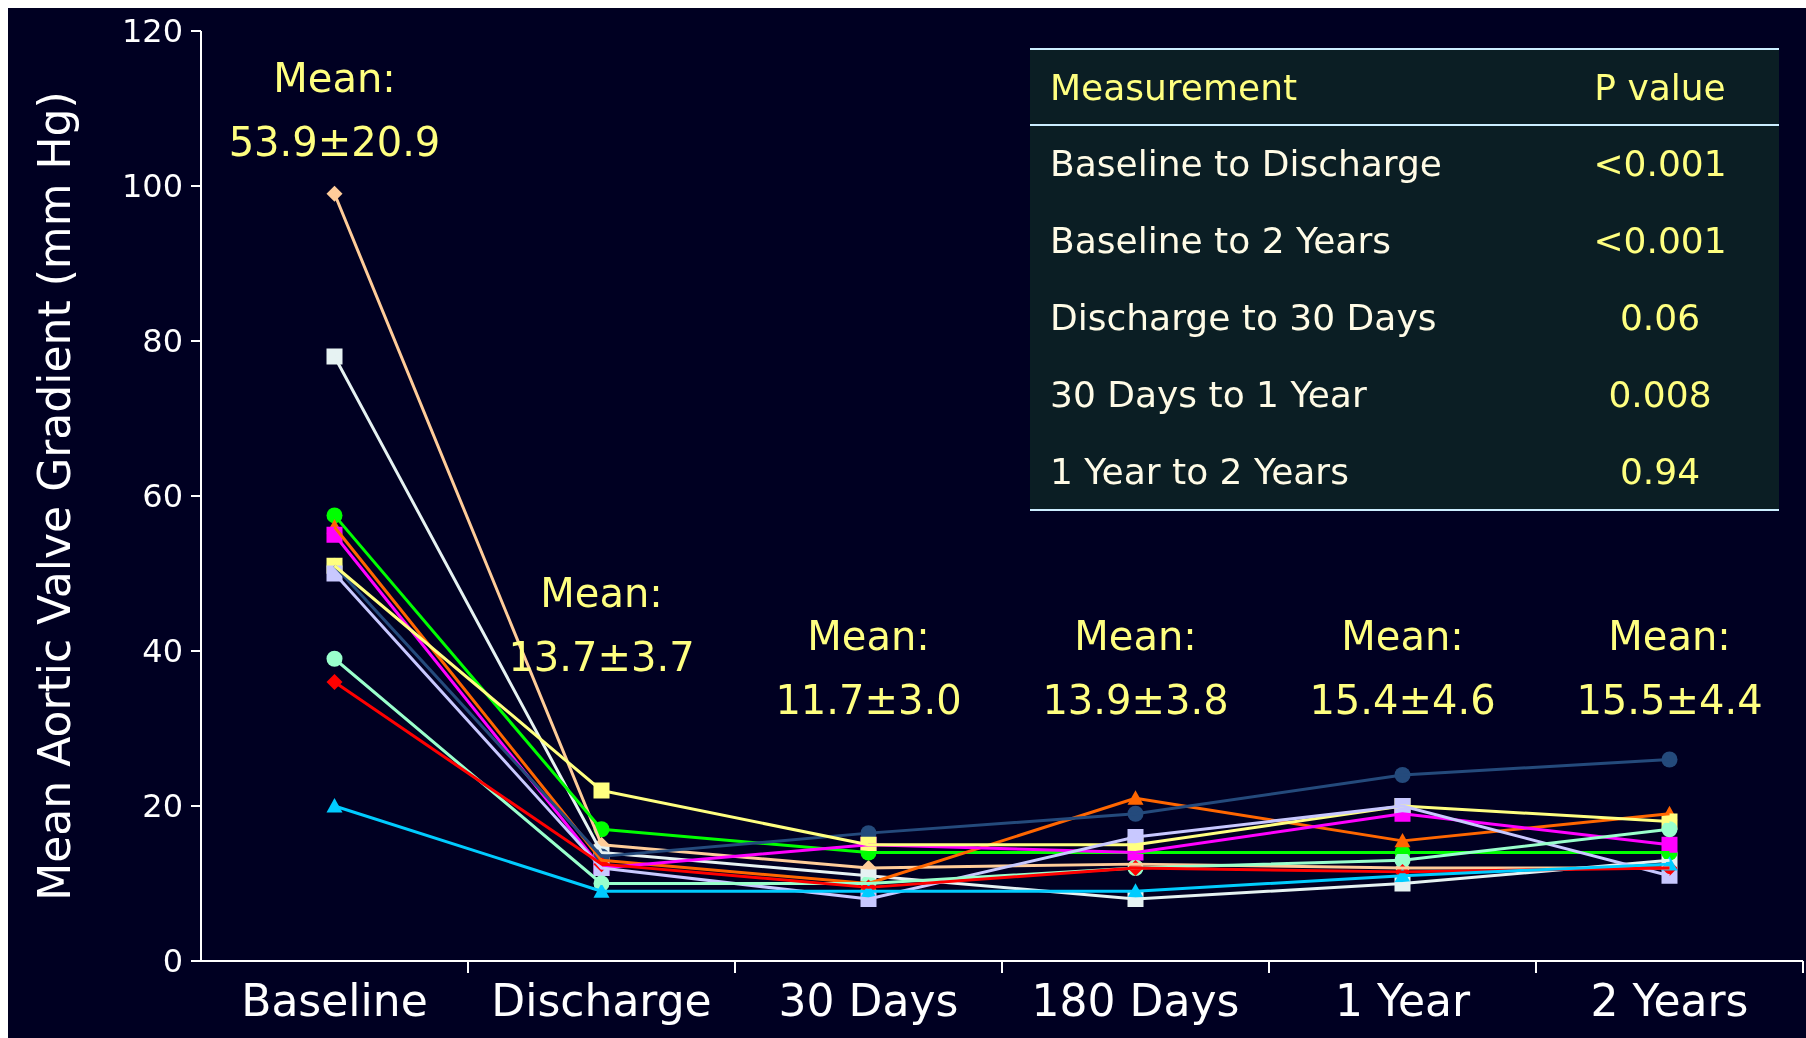  What do you see at coordinates (1246, 164) in the screenshot?
I see `annotation: Baseline to Discharge` at bounding box center [1246, 164].